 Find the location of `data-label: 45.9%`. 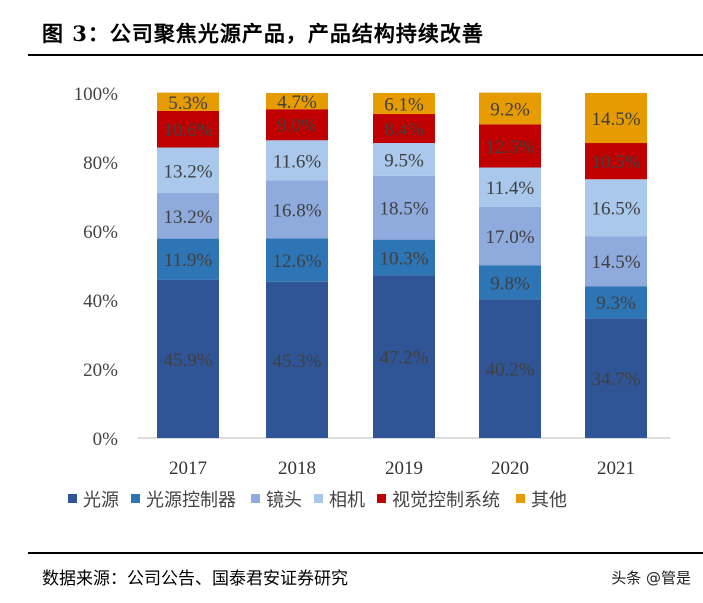

data-label: 45.9% is located at coordinates (187, 360).